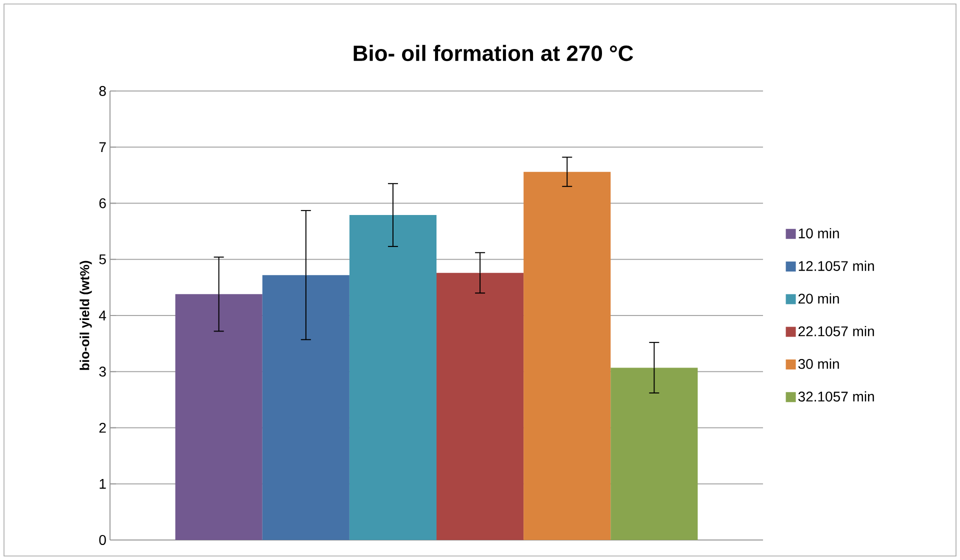 This screenshot has height=560, width=960. What do you see at coordinates (102, 427) in the screenshot?
I see `y-tick-label: 2` at bounding box center [102, 427].